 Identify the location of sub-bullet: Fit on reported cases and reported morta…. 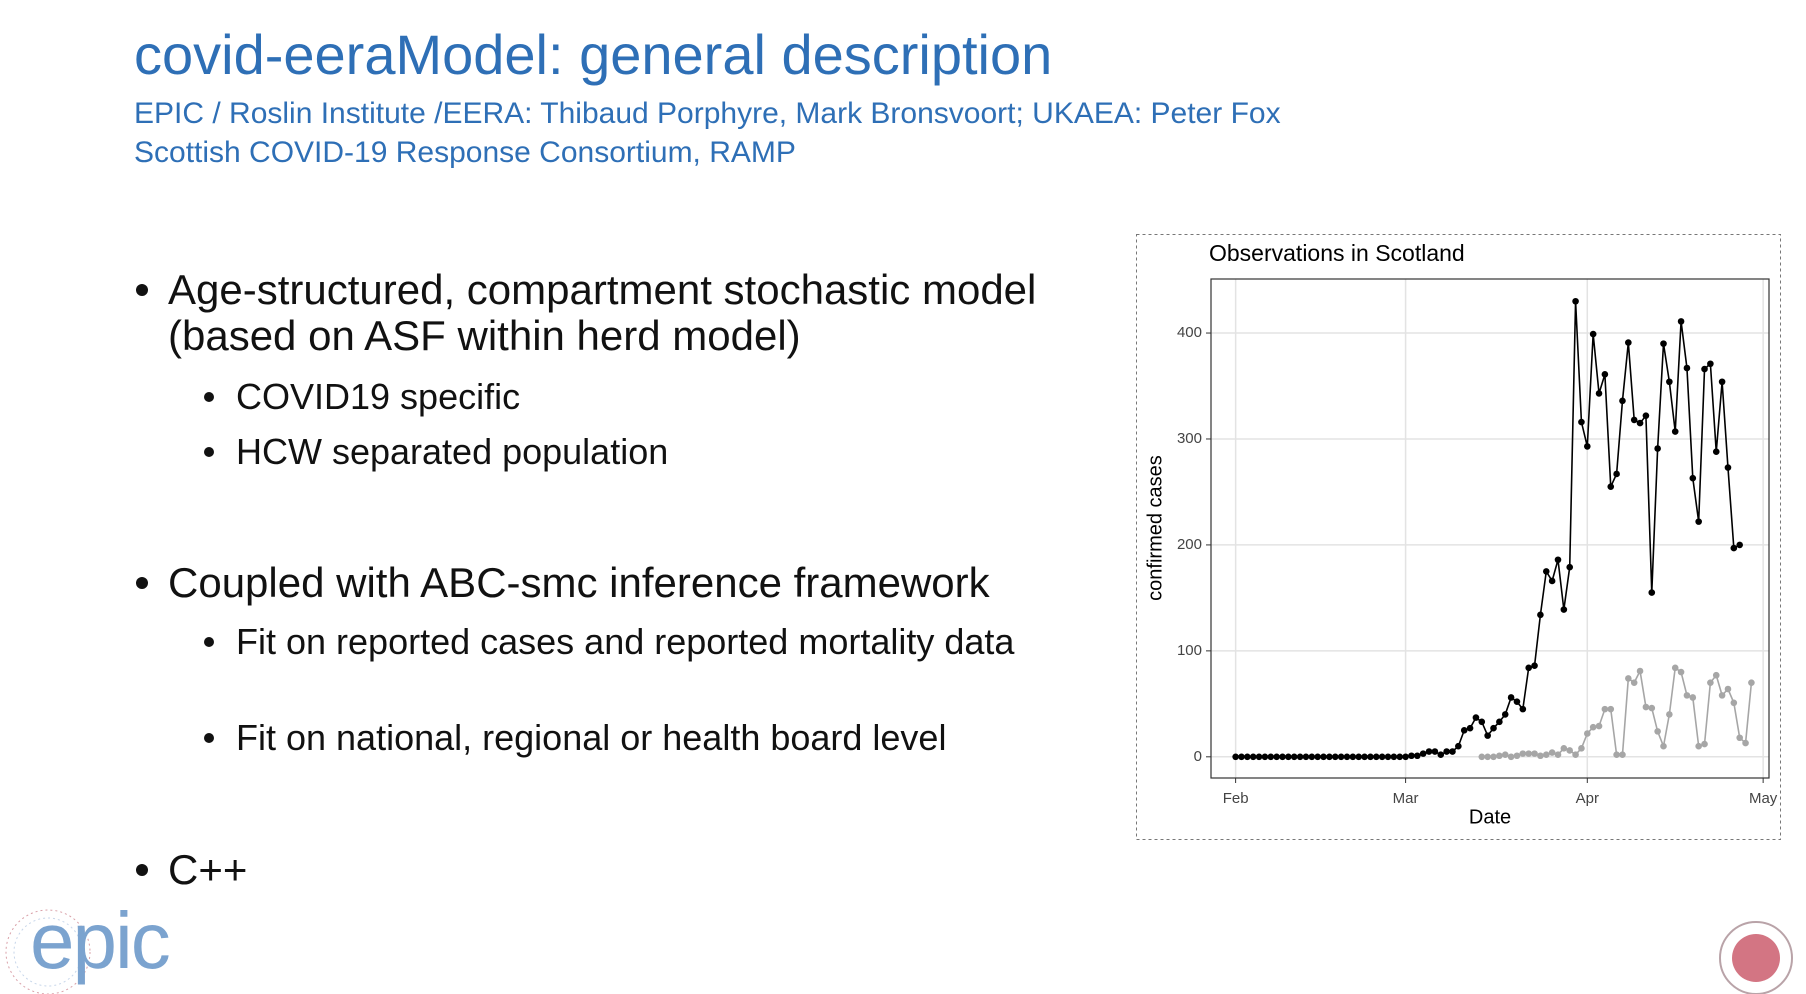
(625, 641).